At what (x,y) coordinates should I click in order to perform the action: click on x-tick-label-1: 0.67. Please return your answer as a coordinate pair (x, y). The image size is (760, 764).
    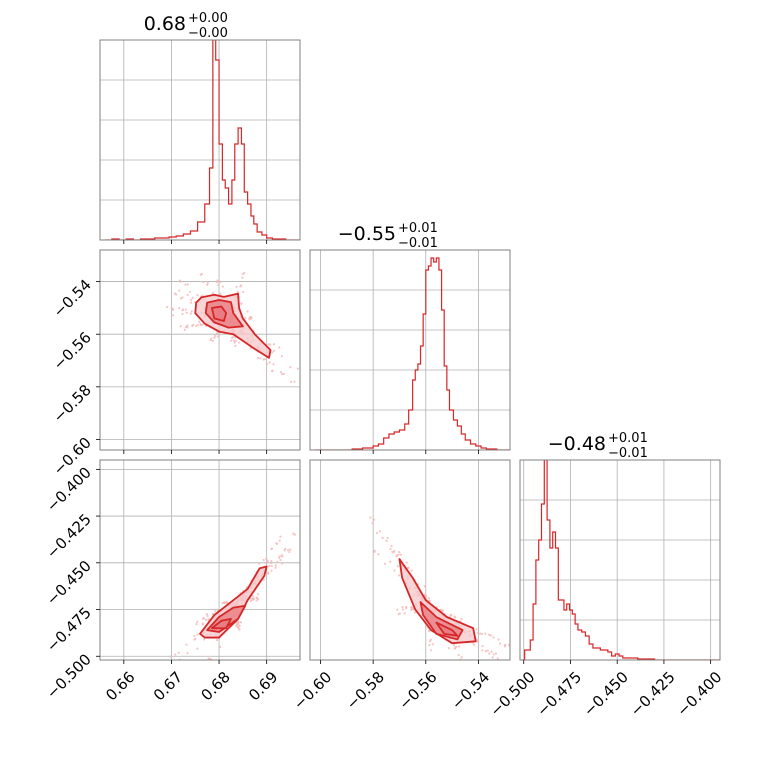
    Looking at the image, I should click on (168, 686).